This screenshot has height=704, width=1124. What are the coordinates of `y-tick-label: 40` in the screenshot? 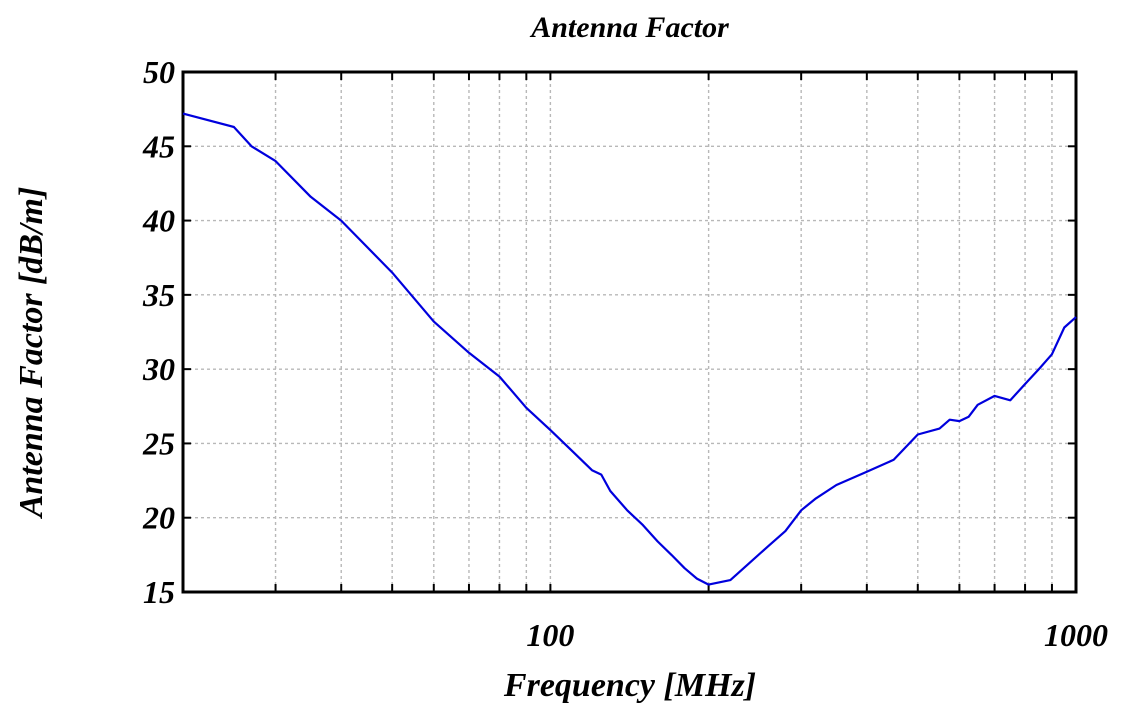 It's located at (158, 221).